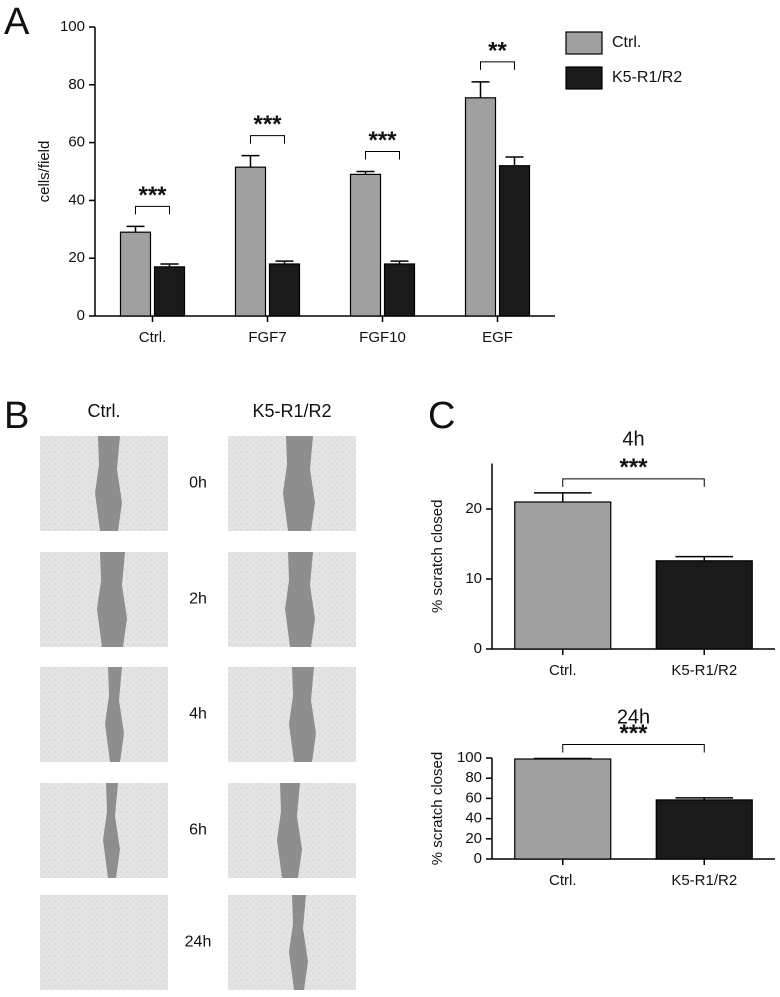 This screenshot has height=997, width=780. What do you see at coordinates (382, 337) in the screenshot?
I see `x-tick-label: FGF10` at bounding box center [382, 337].